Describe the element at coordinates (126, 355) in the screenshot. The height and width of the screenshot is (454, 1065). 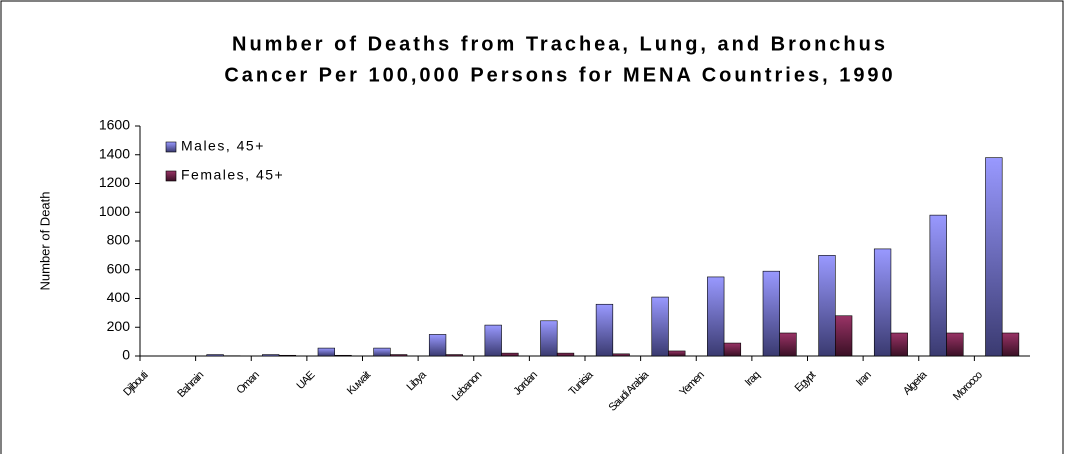
I see `y-tick-label: 0` at that location.